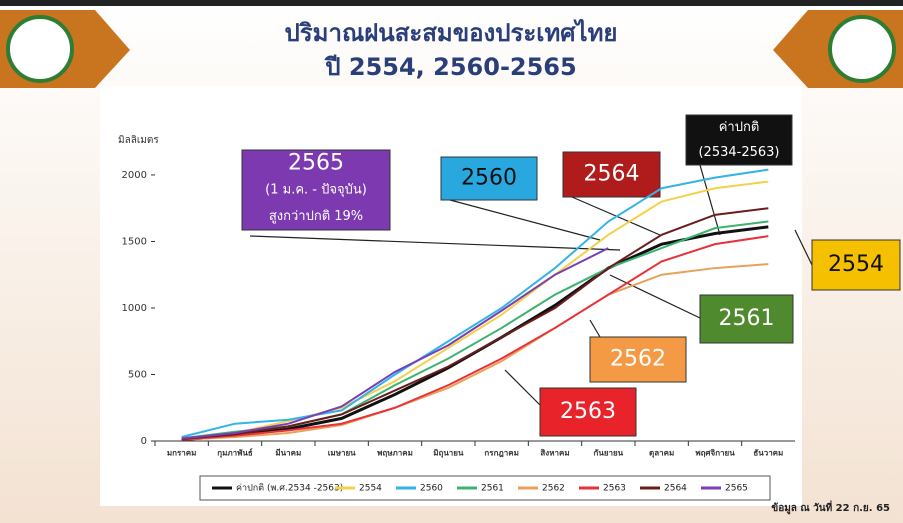 Image resolution: width=903 pixels, height=523 pixels. What do you see at coordinates (830, 507) in the screenshot?
I see `footer: ข้อมูล ณ วันที่ 22 ก.ย. 65` at bounding box center [830, 507].